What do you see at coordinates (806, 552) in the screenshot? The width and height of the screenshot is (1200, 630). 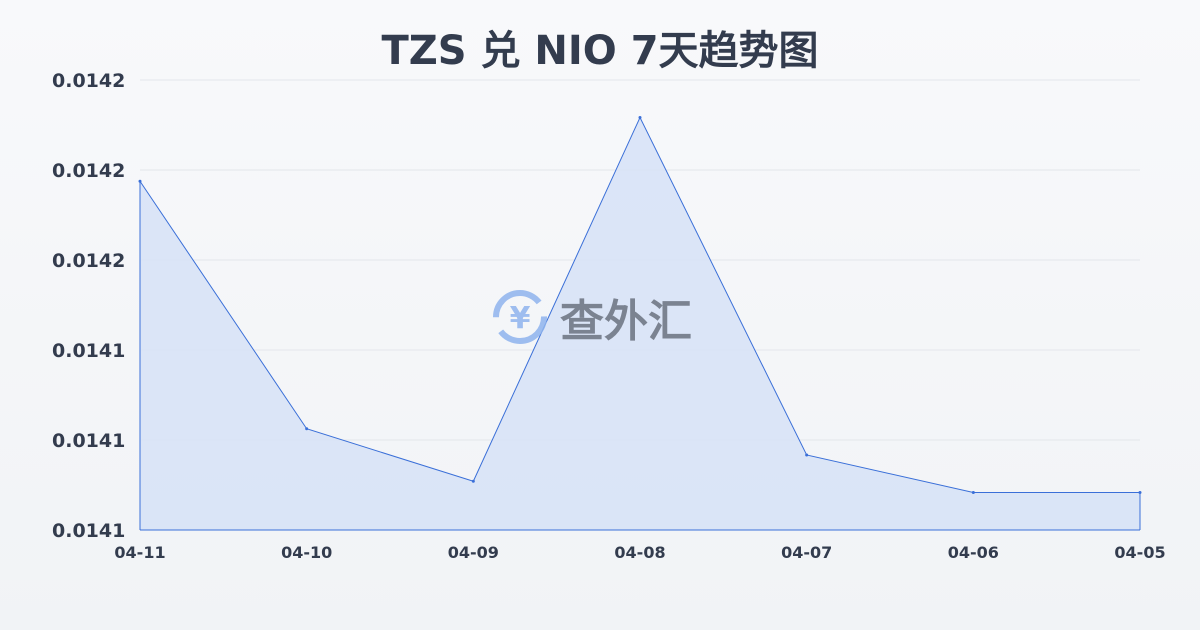 I see `x-tick-label: 04-07` at bounding box center [806, 552].